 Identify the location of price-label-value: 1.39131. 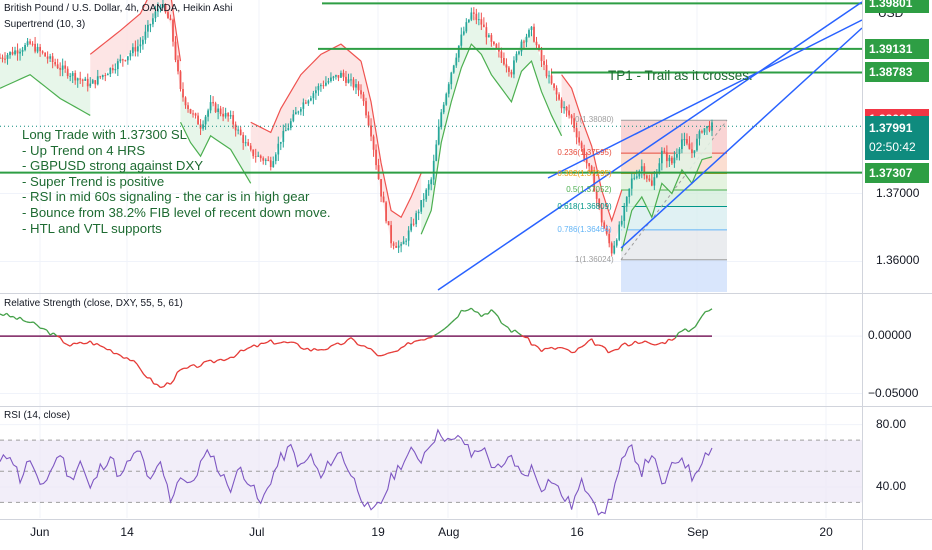
(891, 48).